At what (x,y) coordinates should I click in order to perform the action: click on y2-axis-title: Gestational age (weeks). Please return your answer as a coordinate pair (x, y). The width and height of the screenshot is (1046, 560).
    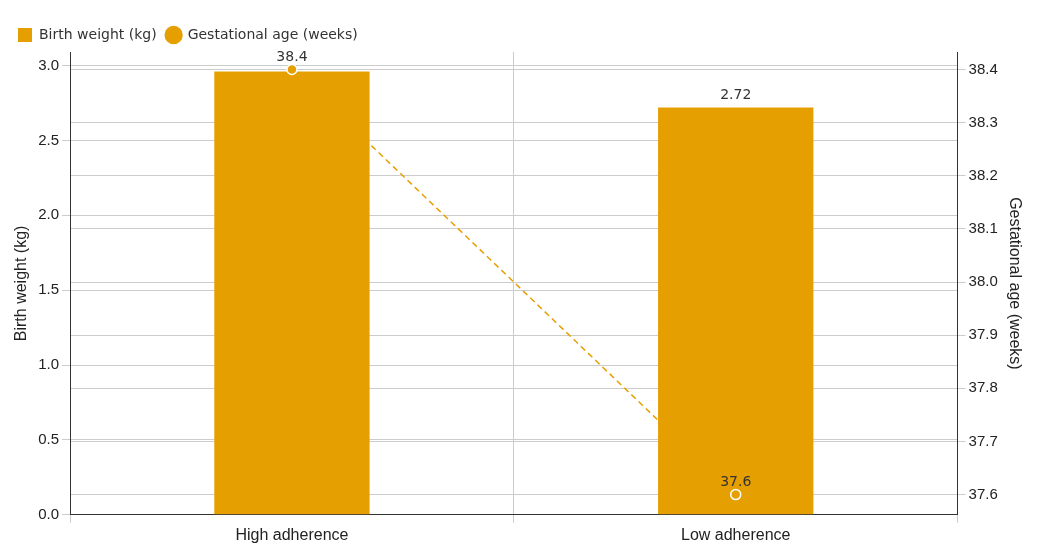
    Looking at the image, I should click on (1015, 283).